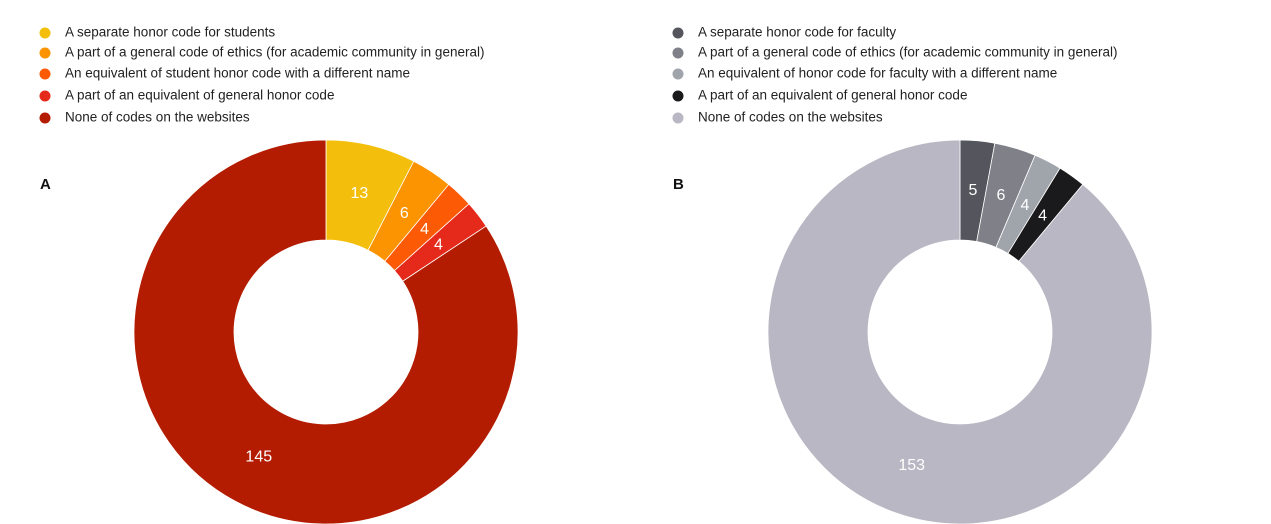 Image resolution: width=1271 pixels, height=524 pixels. What do you see at coordinates (45, 184) in the screenshot?
I see `panel-label: A` at bounding box center [45, 184].